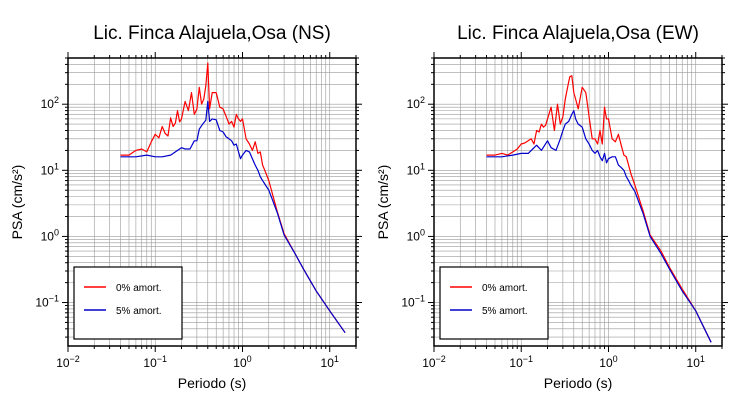 This screenshot has width=730, height=400. Describe the element at coordinates (212, 33) in the screenshot. I see `chart-title: Lic. Finca Alajuela,Osa (NS)` at that location.